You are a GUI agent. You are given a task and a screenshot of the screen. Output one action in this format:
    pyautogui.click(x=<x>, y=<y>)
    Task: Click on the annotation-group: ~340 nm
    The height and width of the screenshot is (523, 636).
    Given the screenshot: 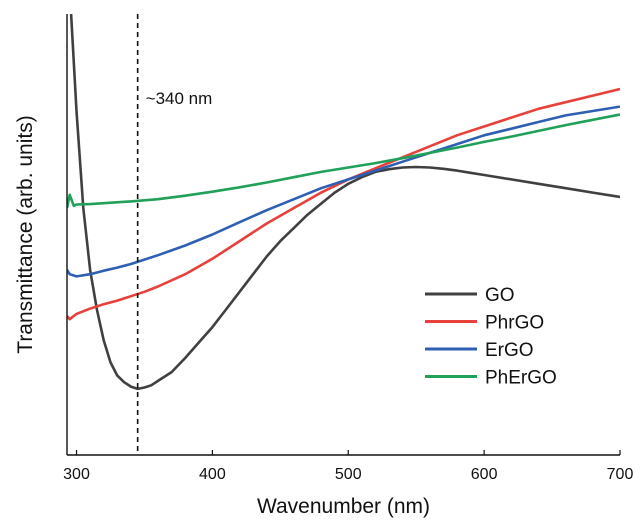 What is the action you would take?
    pyautogui.click(x=174, y=234)
    